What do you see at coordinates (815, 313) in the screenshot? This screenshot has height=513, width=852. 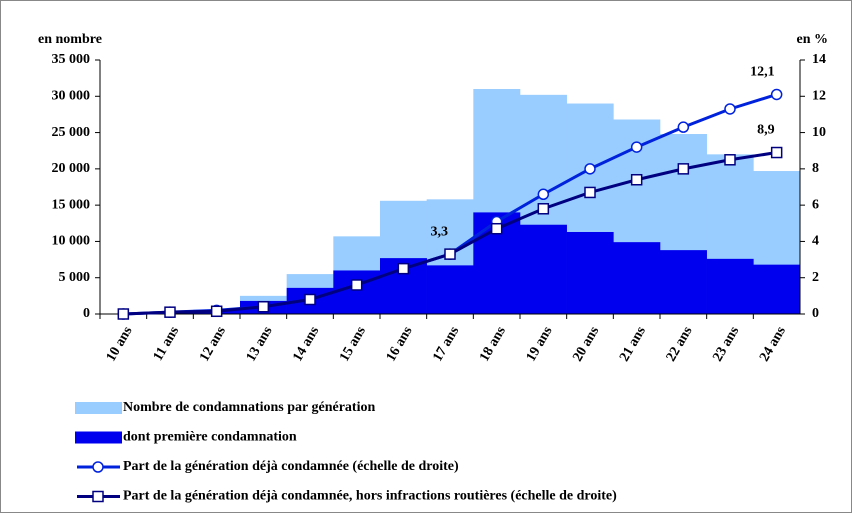 I see `y2-tick-label: 0` at bounding box center [815, 313].